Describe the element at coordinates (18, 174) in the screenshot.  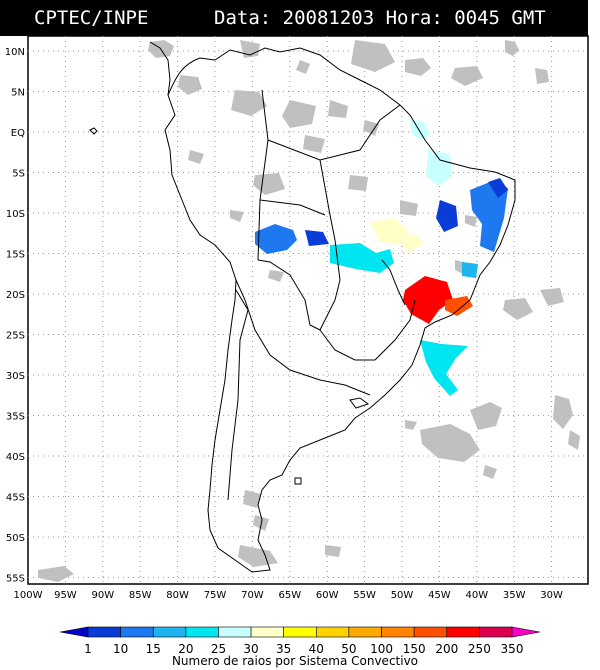
I see `lat-tick-label: 5S` at that location.